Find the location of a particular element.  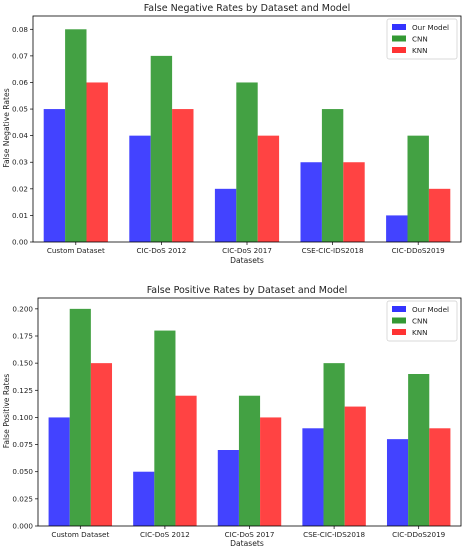

y-tick-label: 0.03 is located at coordinates (20, 162).